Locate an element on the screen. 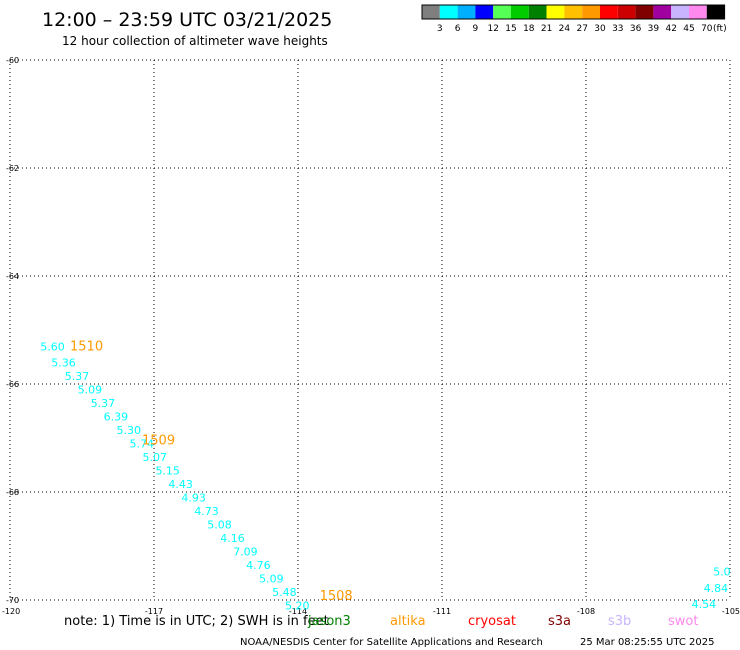 This screenshot has width=740, height=650. y-tick-label: -60 is located at coordinates (12, 60).